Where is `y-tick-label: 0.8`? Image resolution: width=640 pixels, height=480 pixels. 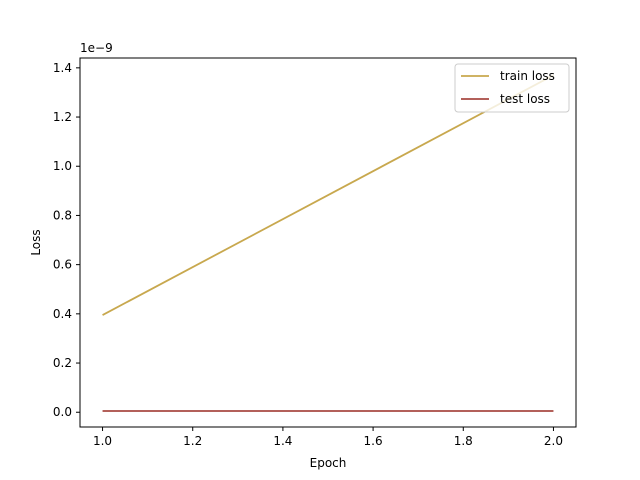 y-tick-label: 0.8 is located at coordinates (62, 215).